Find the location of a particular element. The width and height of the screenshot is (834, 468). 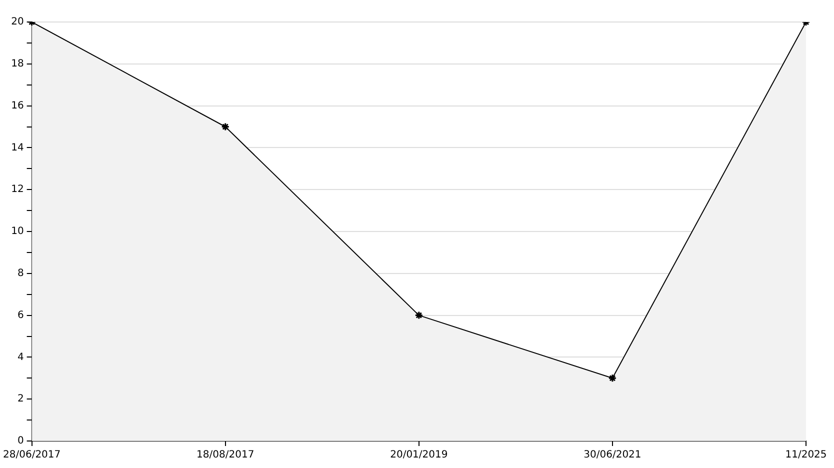

y-tick-label: 12 is located at coordinates (17, 190).